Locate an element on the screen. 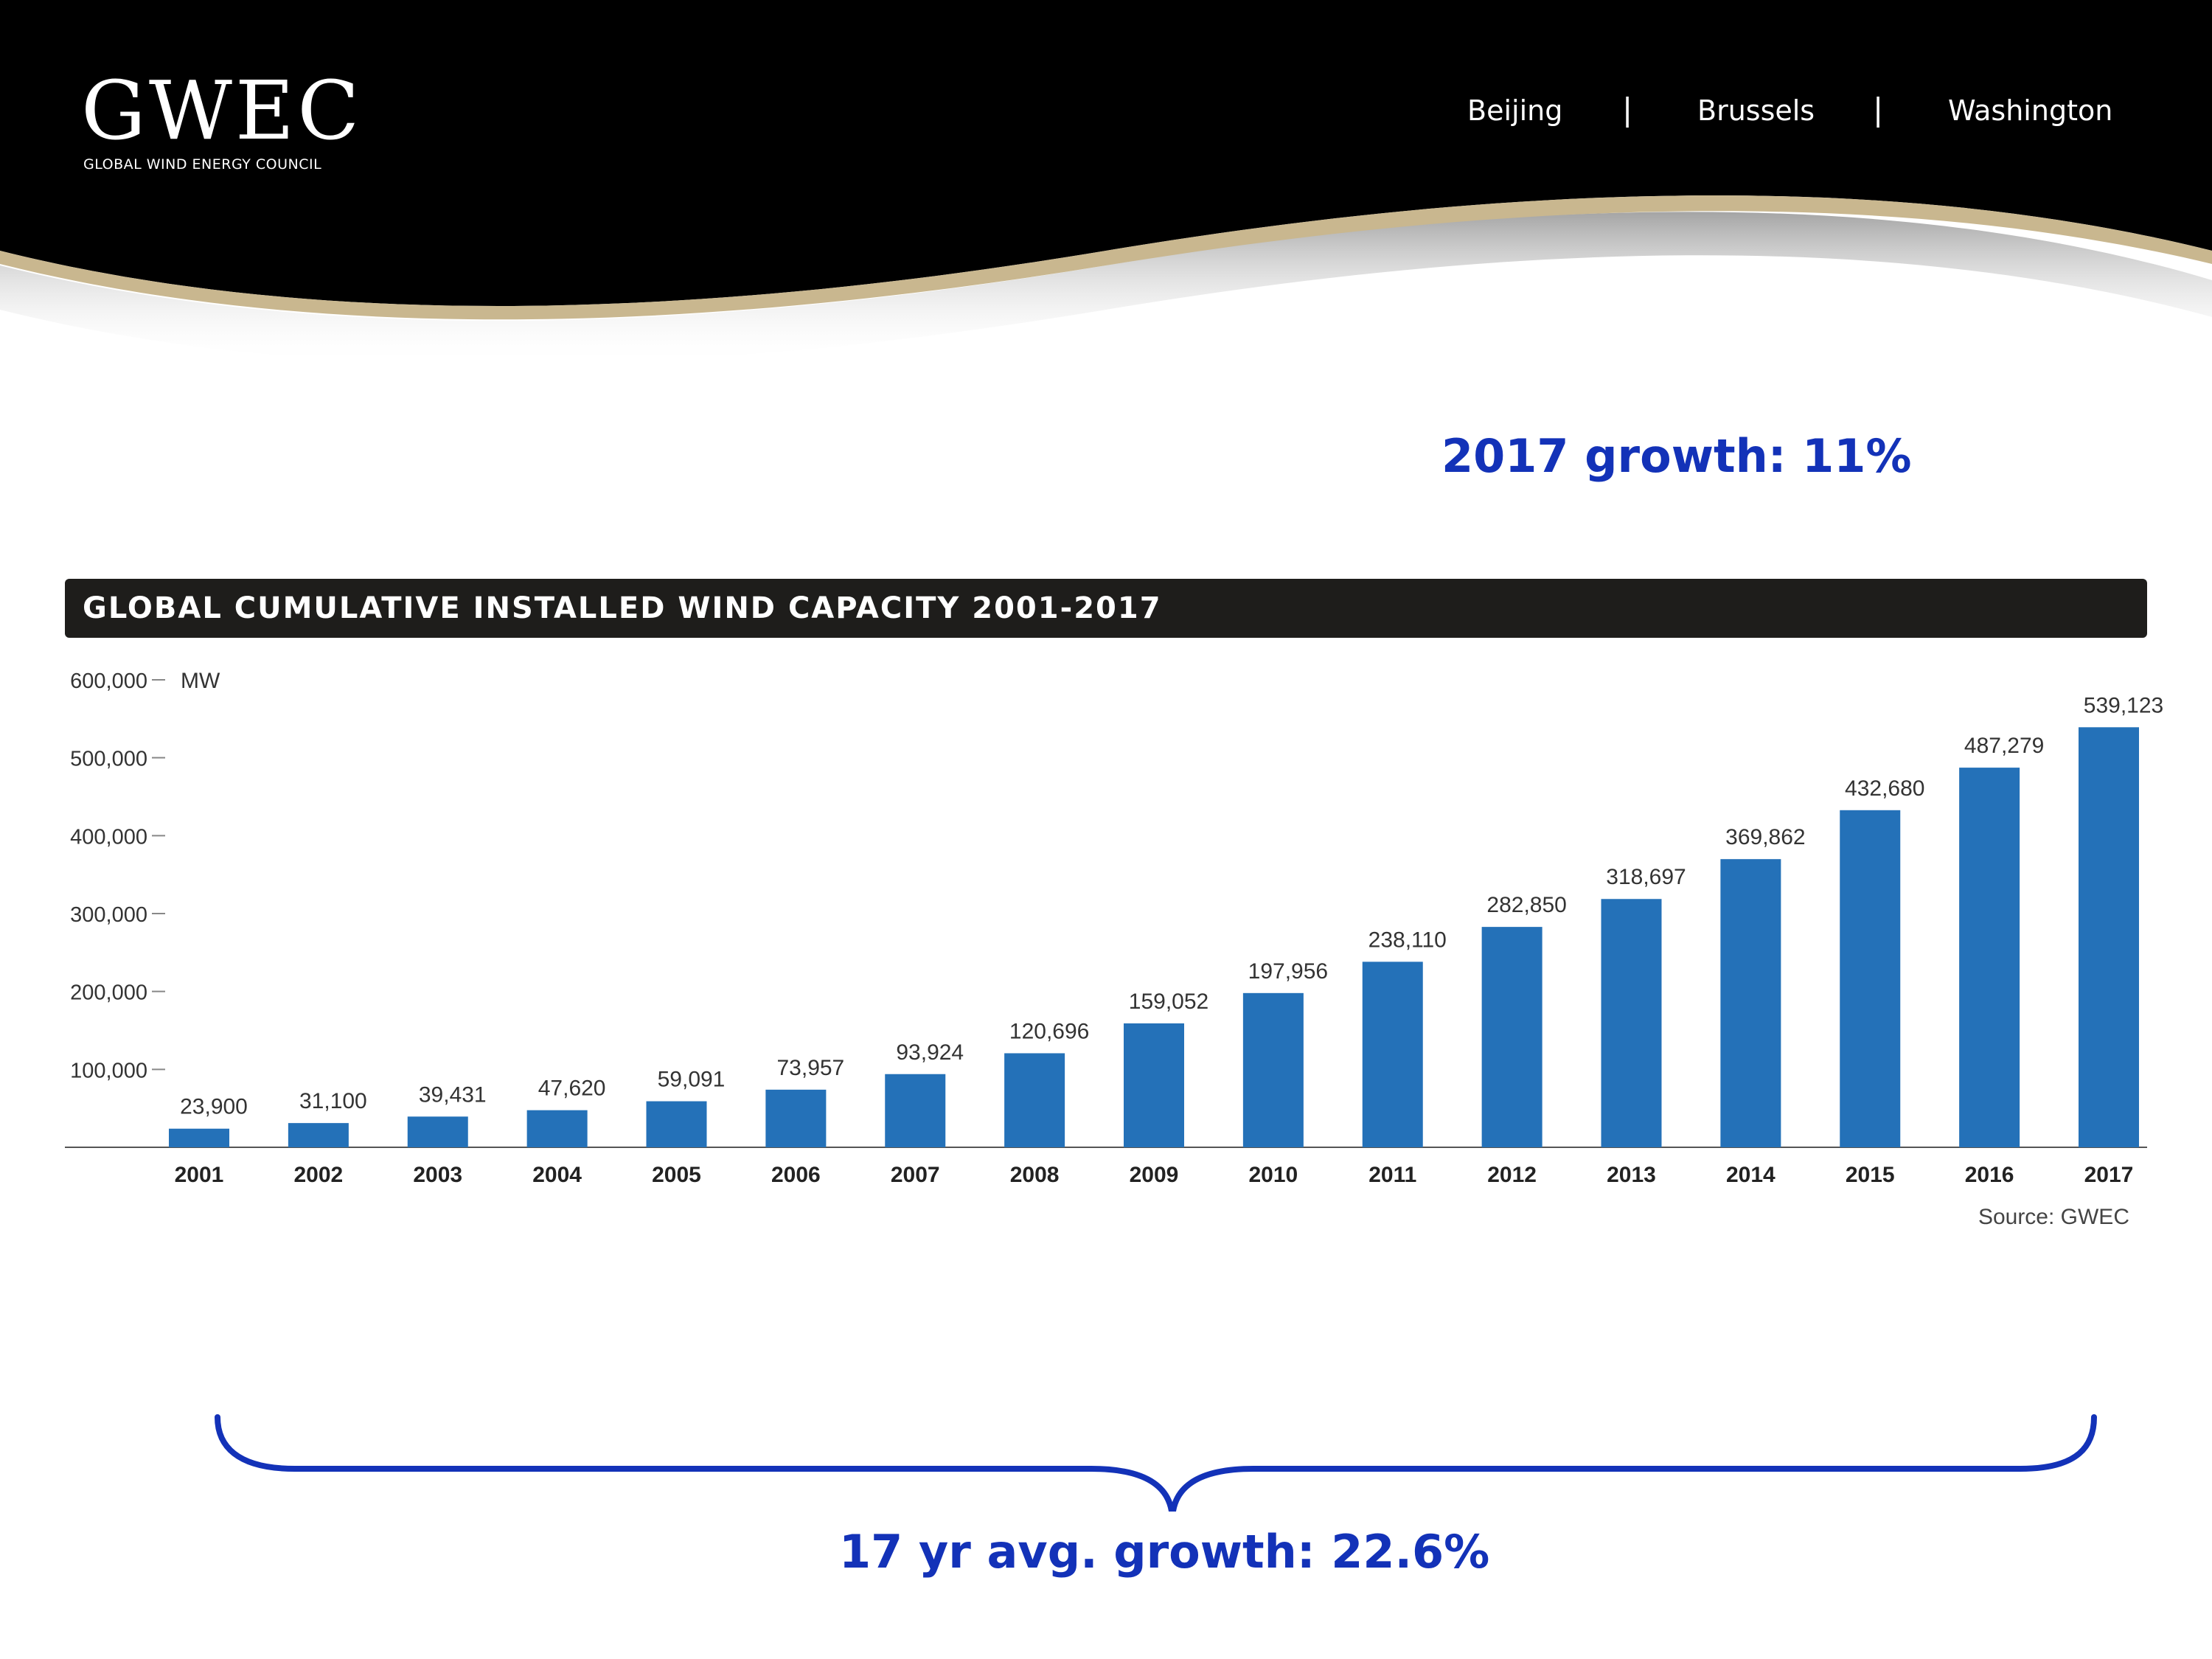 This screenshot has width=2212, height=1659. bar-2017 is located at coordinates (2109, 937).